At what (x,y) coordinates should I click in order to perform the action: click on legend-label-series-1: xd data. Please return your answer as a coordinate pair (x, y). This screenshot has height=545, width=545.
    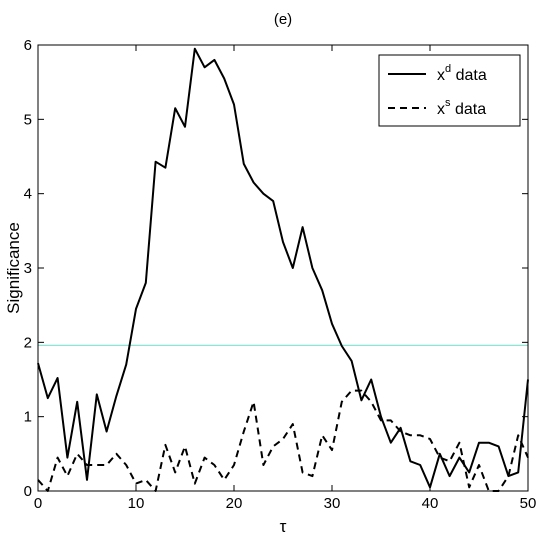
    Looking at the image, I should click on (462, 73).